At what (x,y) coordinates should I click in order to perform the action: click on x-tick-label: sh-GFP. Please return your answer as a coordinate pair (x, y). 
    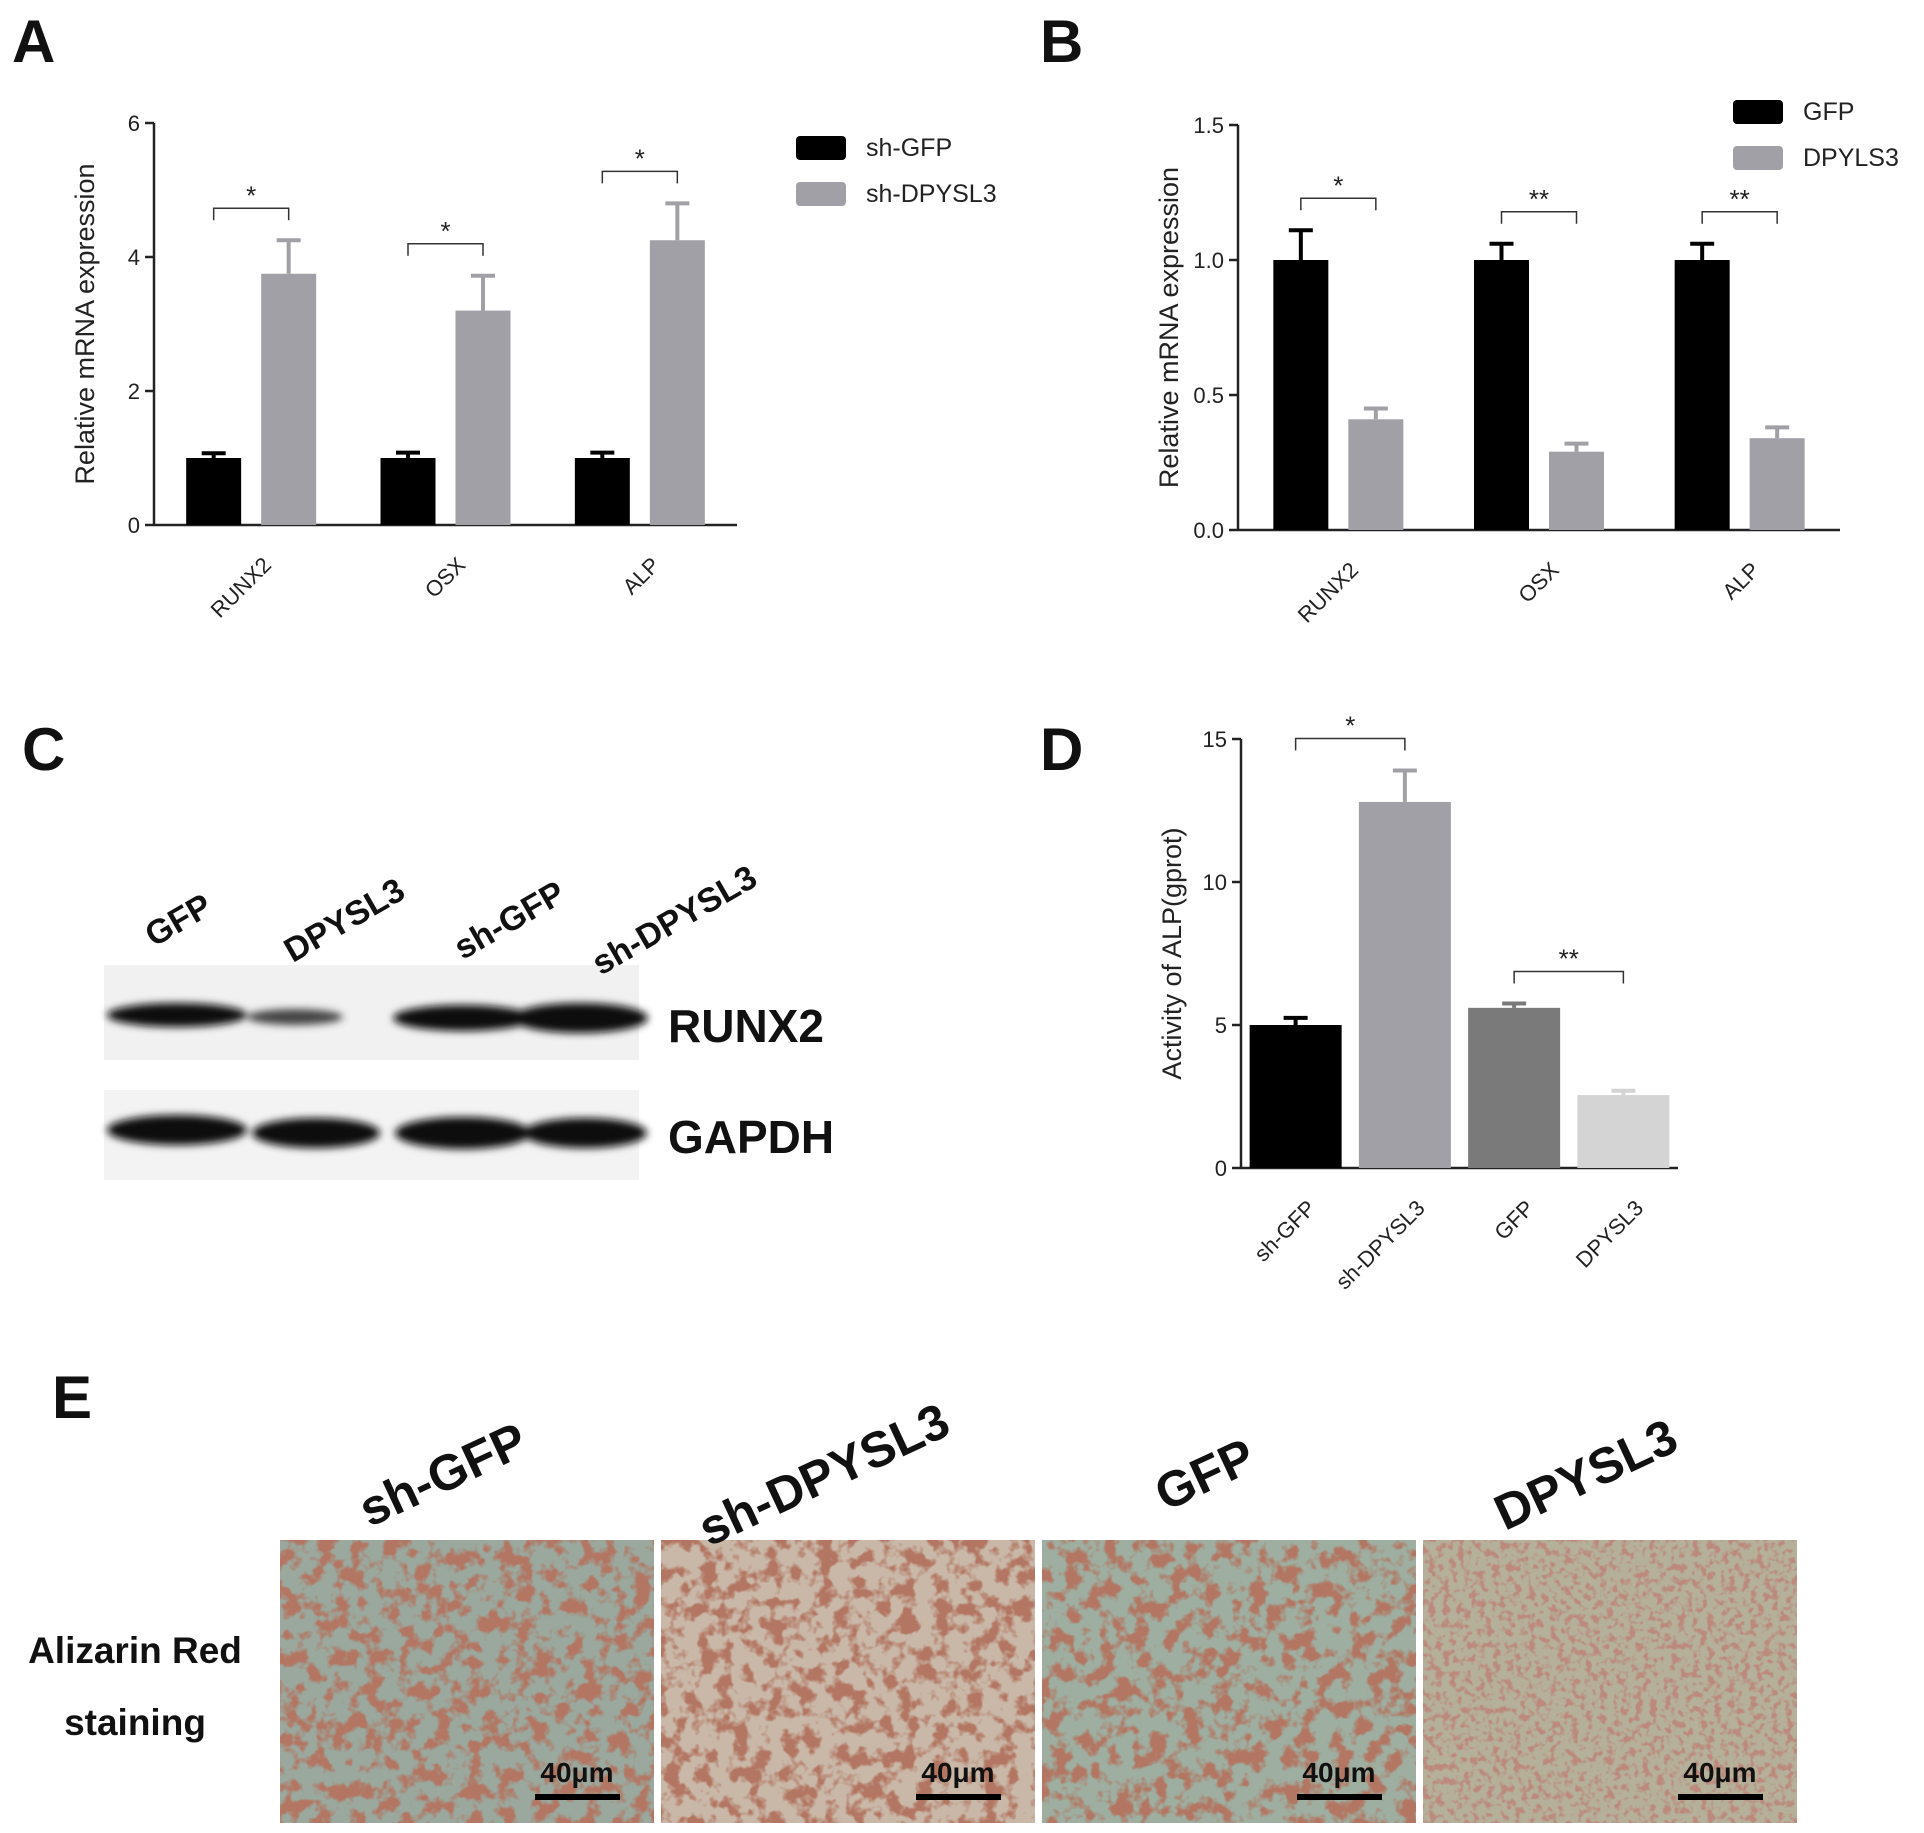
    Looking at the image, I should click on (1284, 1230).